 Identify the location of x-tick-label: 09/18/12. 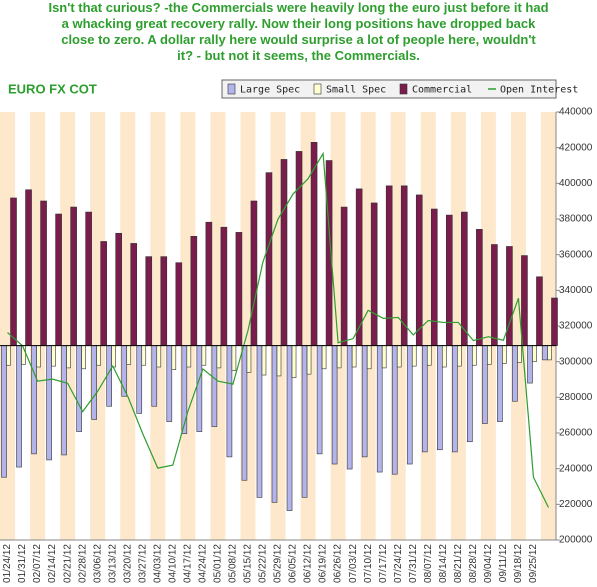
(518, 563).